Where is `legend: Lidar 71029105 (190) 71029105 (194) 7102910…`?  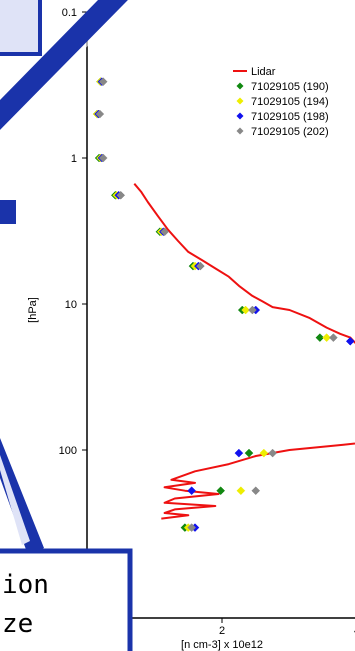
legend: Lidar 71029105 (190) 71029105 (194) 7102910… is located at coordinates (281, 102).